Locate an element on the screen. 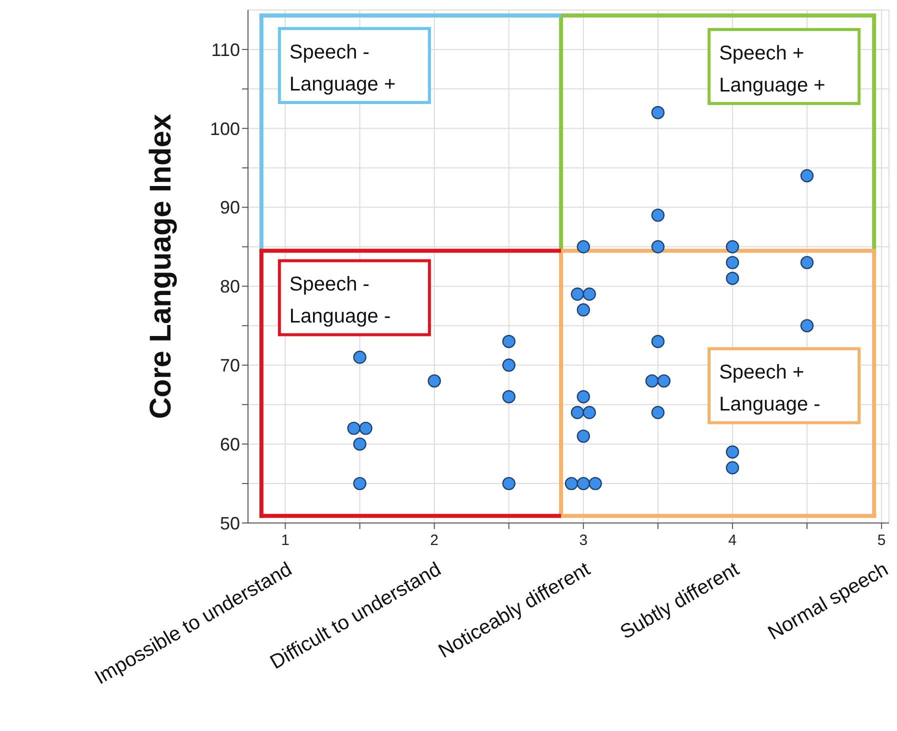  y-tick-label: 70 is located at coordinates (230, 366).